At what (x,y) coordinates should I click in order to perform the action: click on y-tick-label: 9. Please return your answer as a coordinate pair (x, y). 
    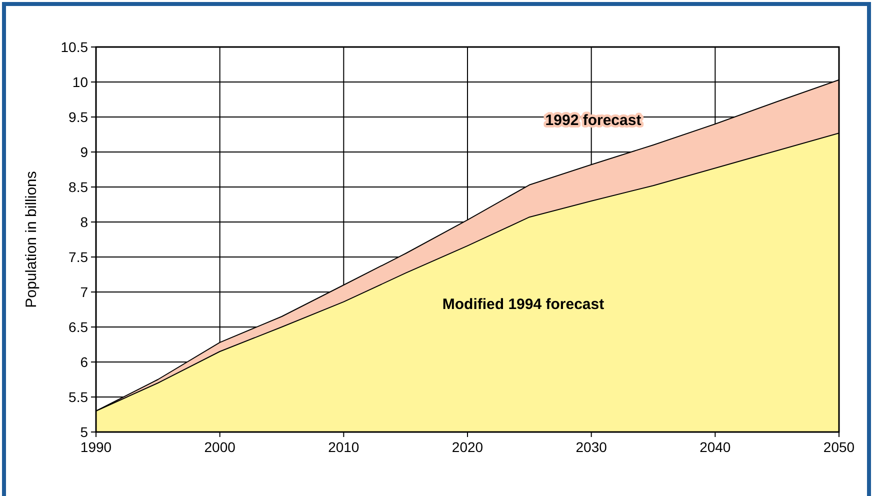
    Looking at the image, I should click on (84, 152).